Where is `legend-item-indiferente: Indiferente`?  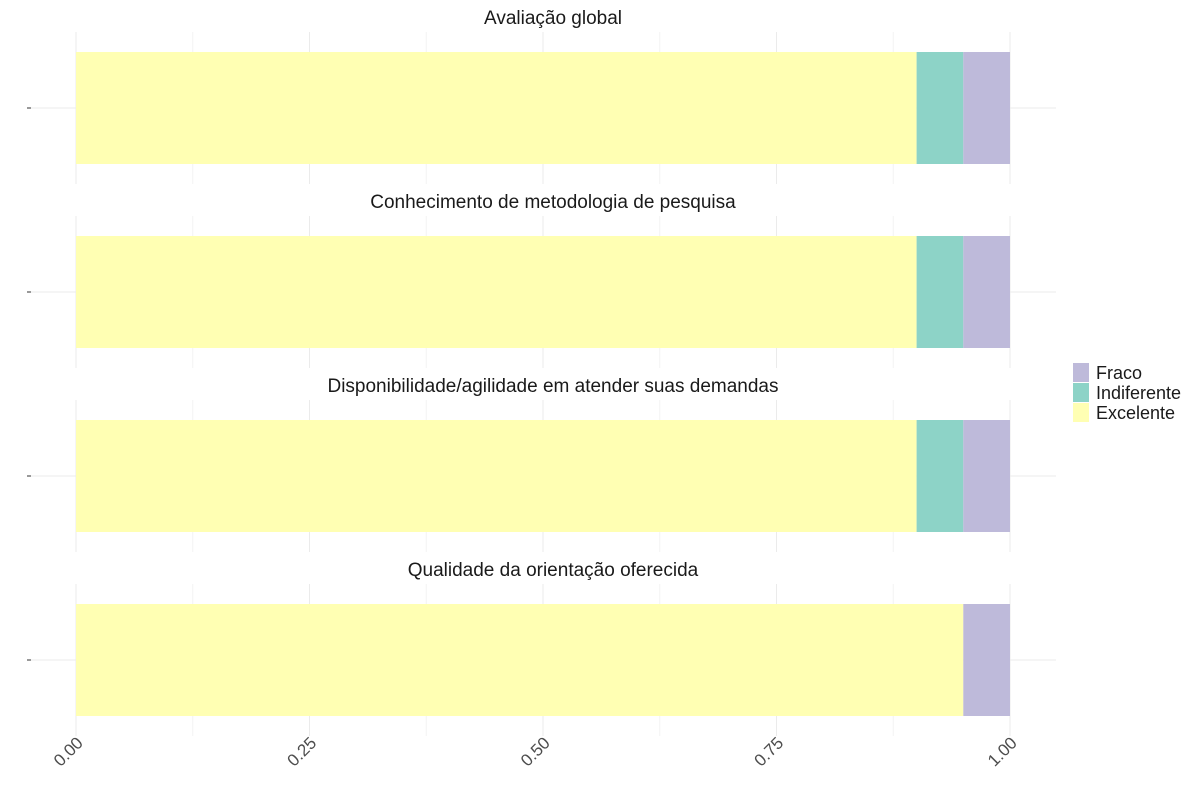 legend-item-indiferente: Indiferente is located at coordinates (1127, 393).